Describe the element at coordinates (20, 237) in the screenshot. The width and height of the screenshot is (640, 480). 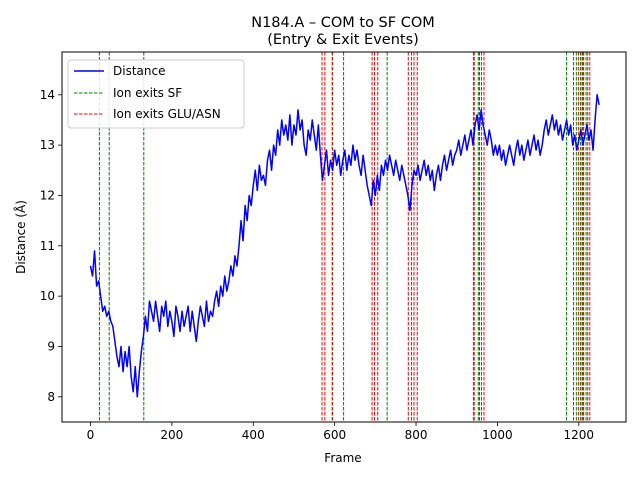
I see `y-axis-label: Distance (Å)` at that location.